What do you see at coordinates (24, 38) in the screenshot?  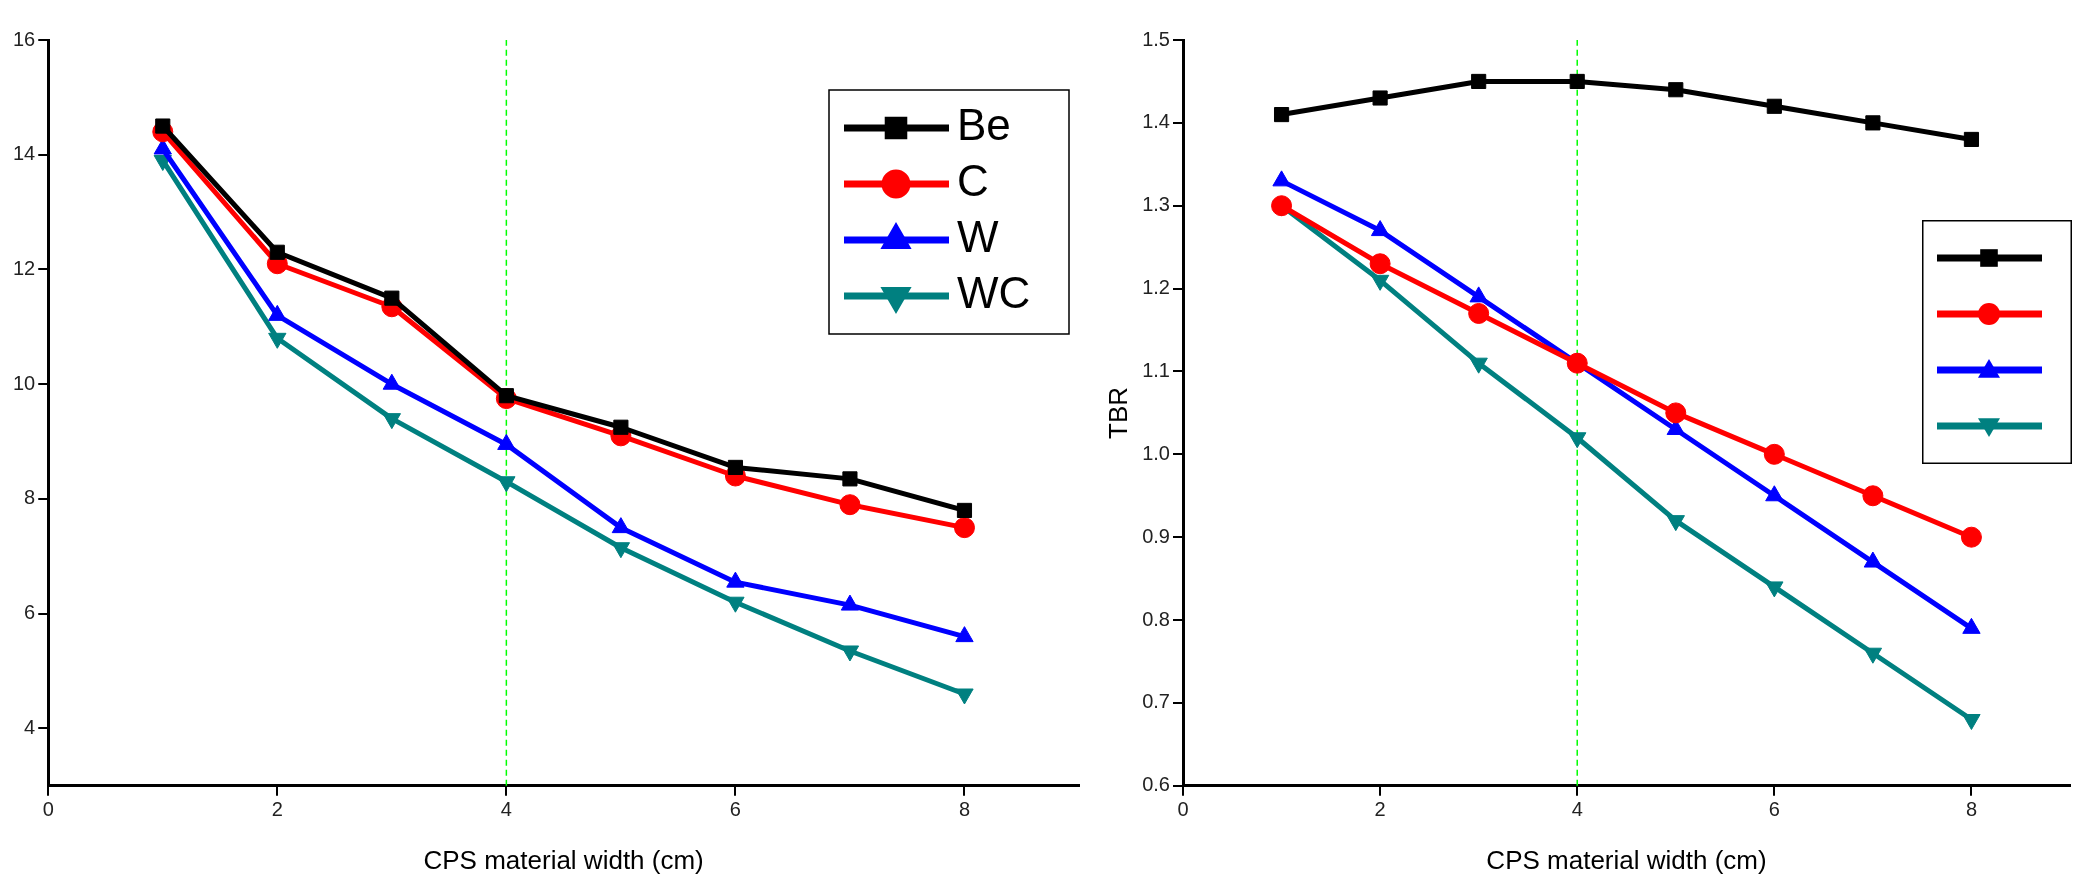 I see `y-tick-label: 16` at bounding box center [24, 38].